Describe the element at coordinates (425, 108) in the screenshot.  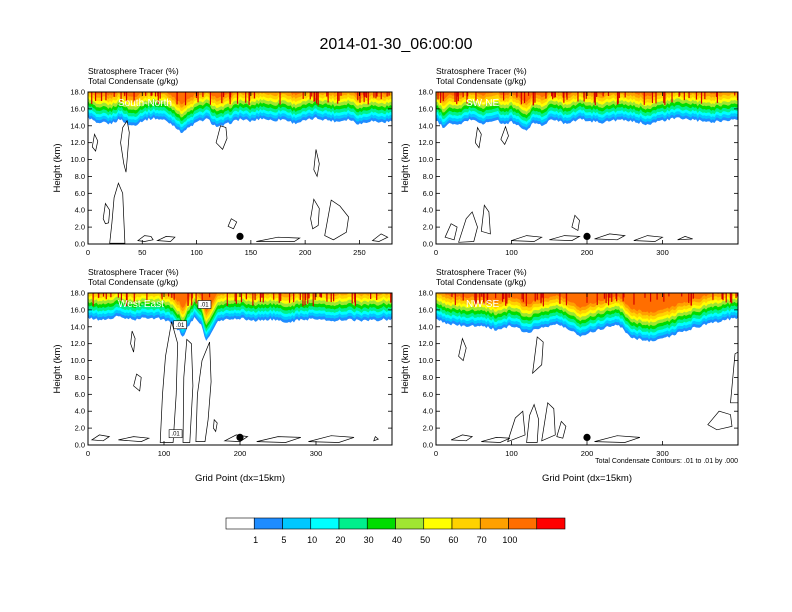
I see `y-tick-label: 16.0` at that location.